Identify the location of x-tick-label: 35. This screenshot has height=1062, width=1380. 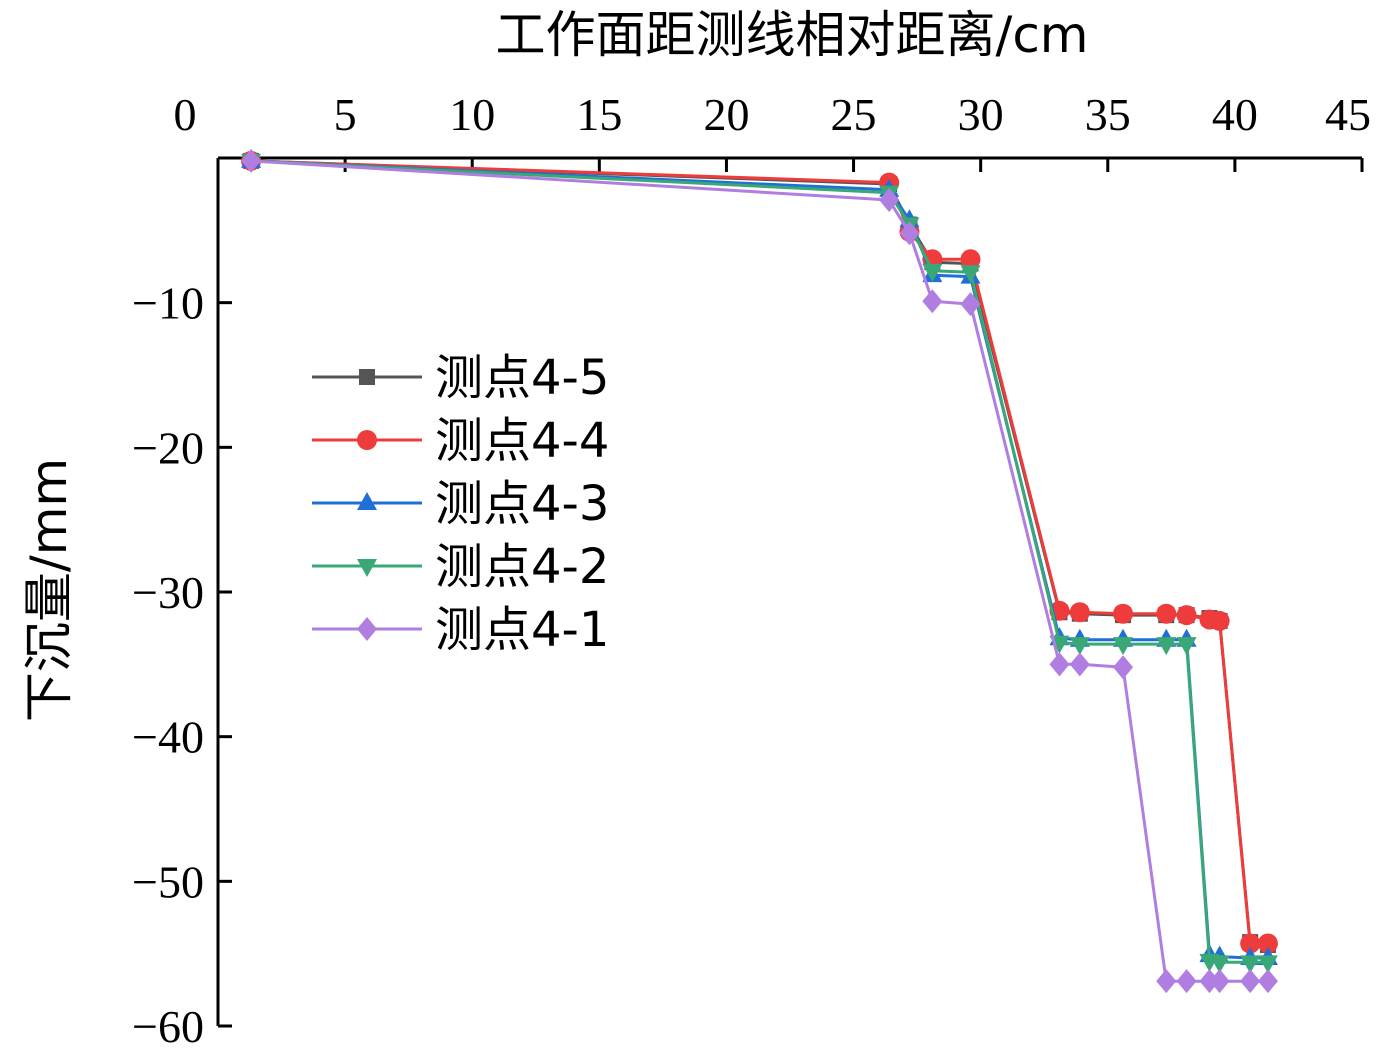
(1108, 114).